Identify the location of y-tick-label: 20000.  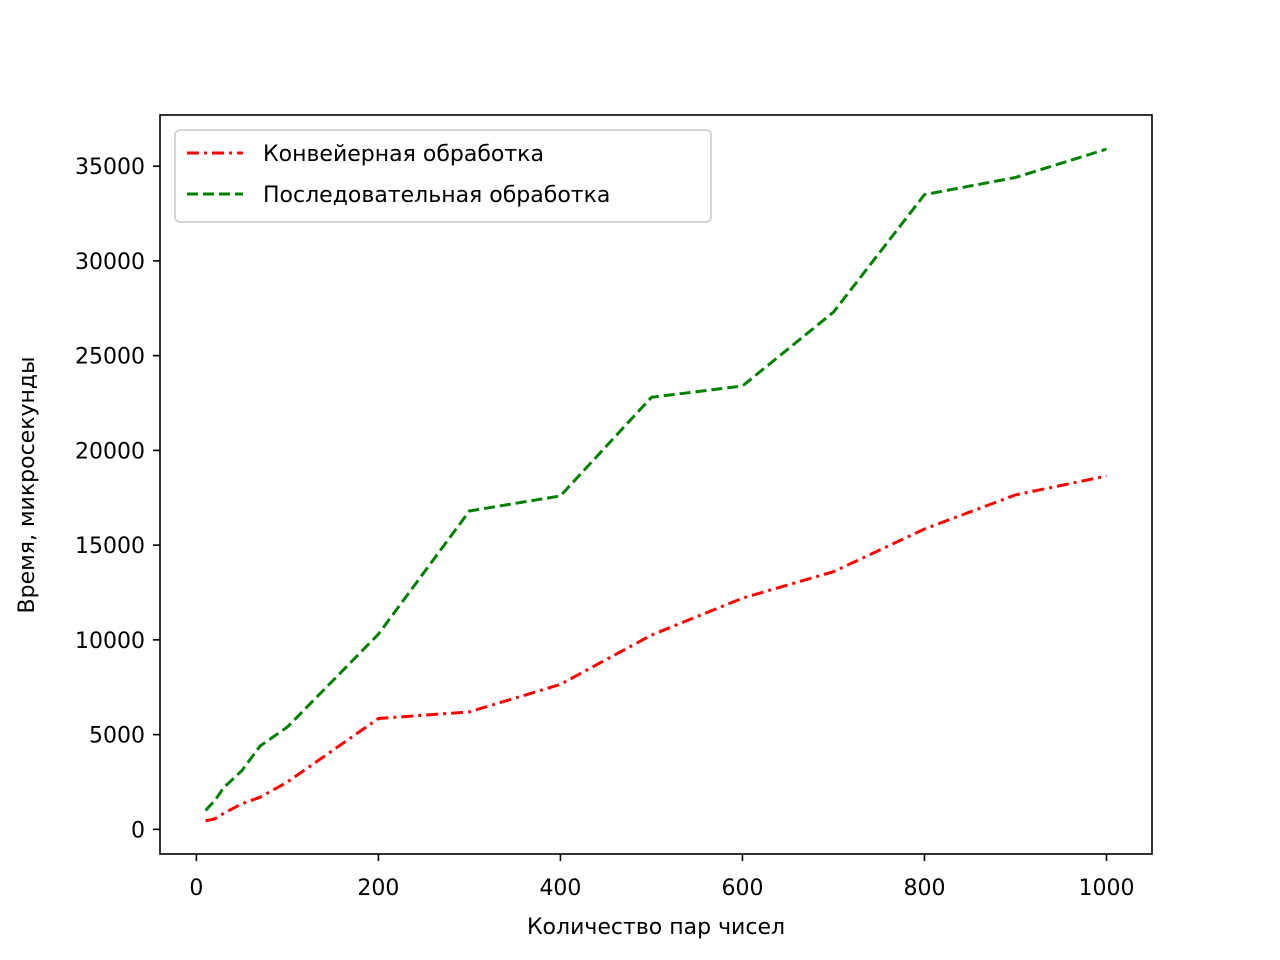
(110, 451).